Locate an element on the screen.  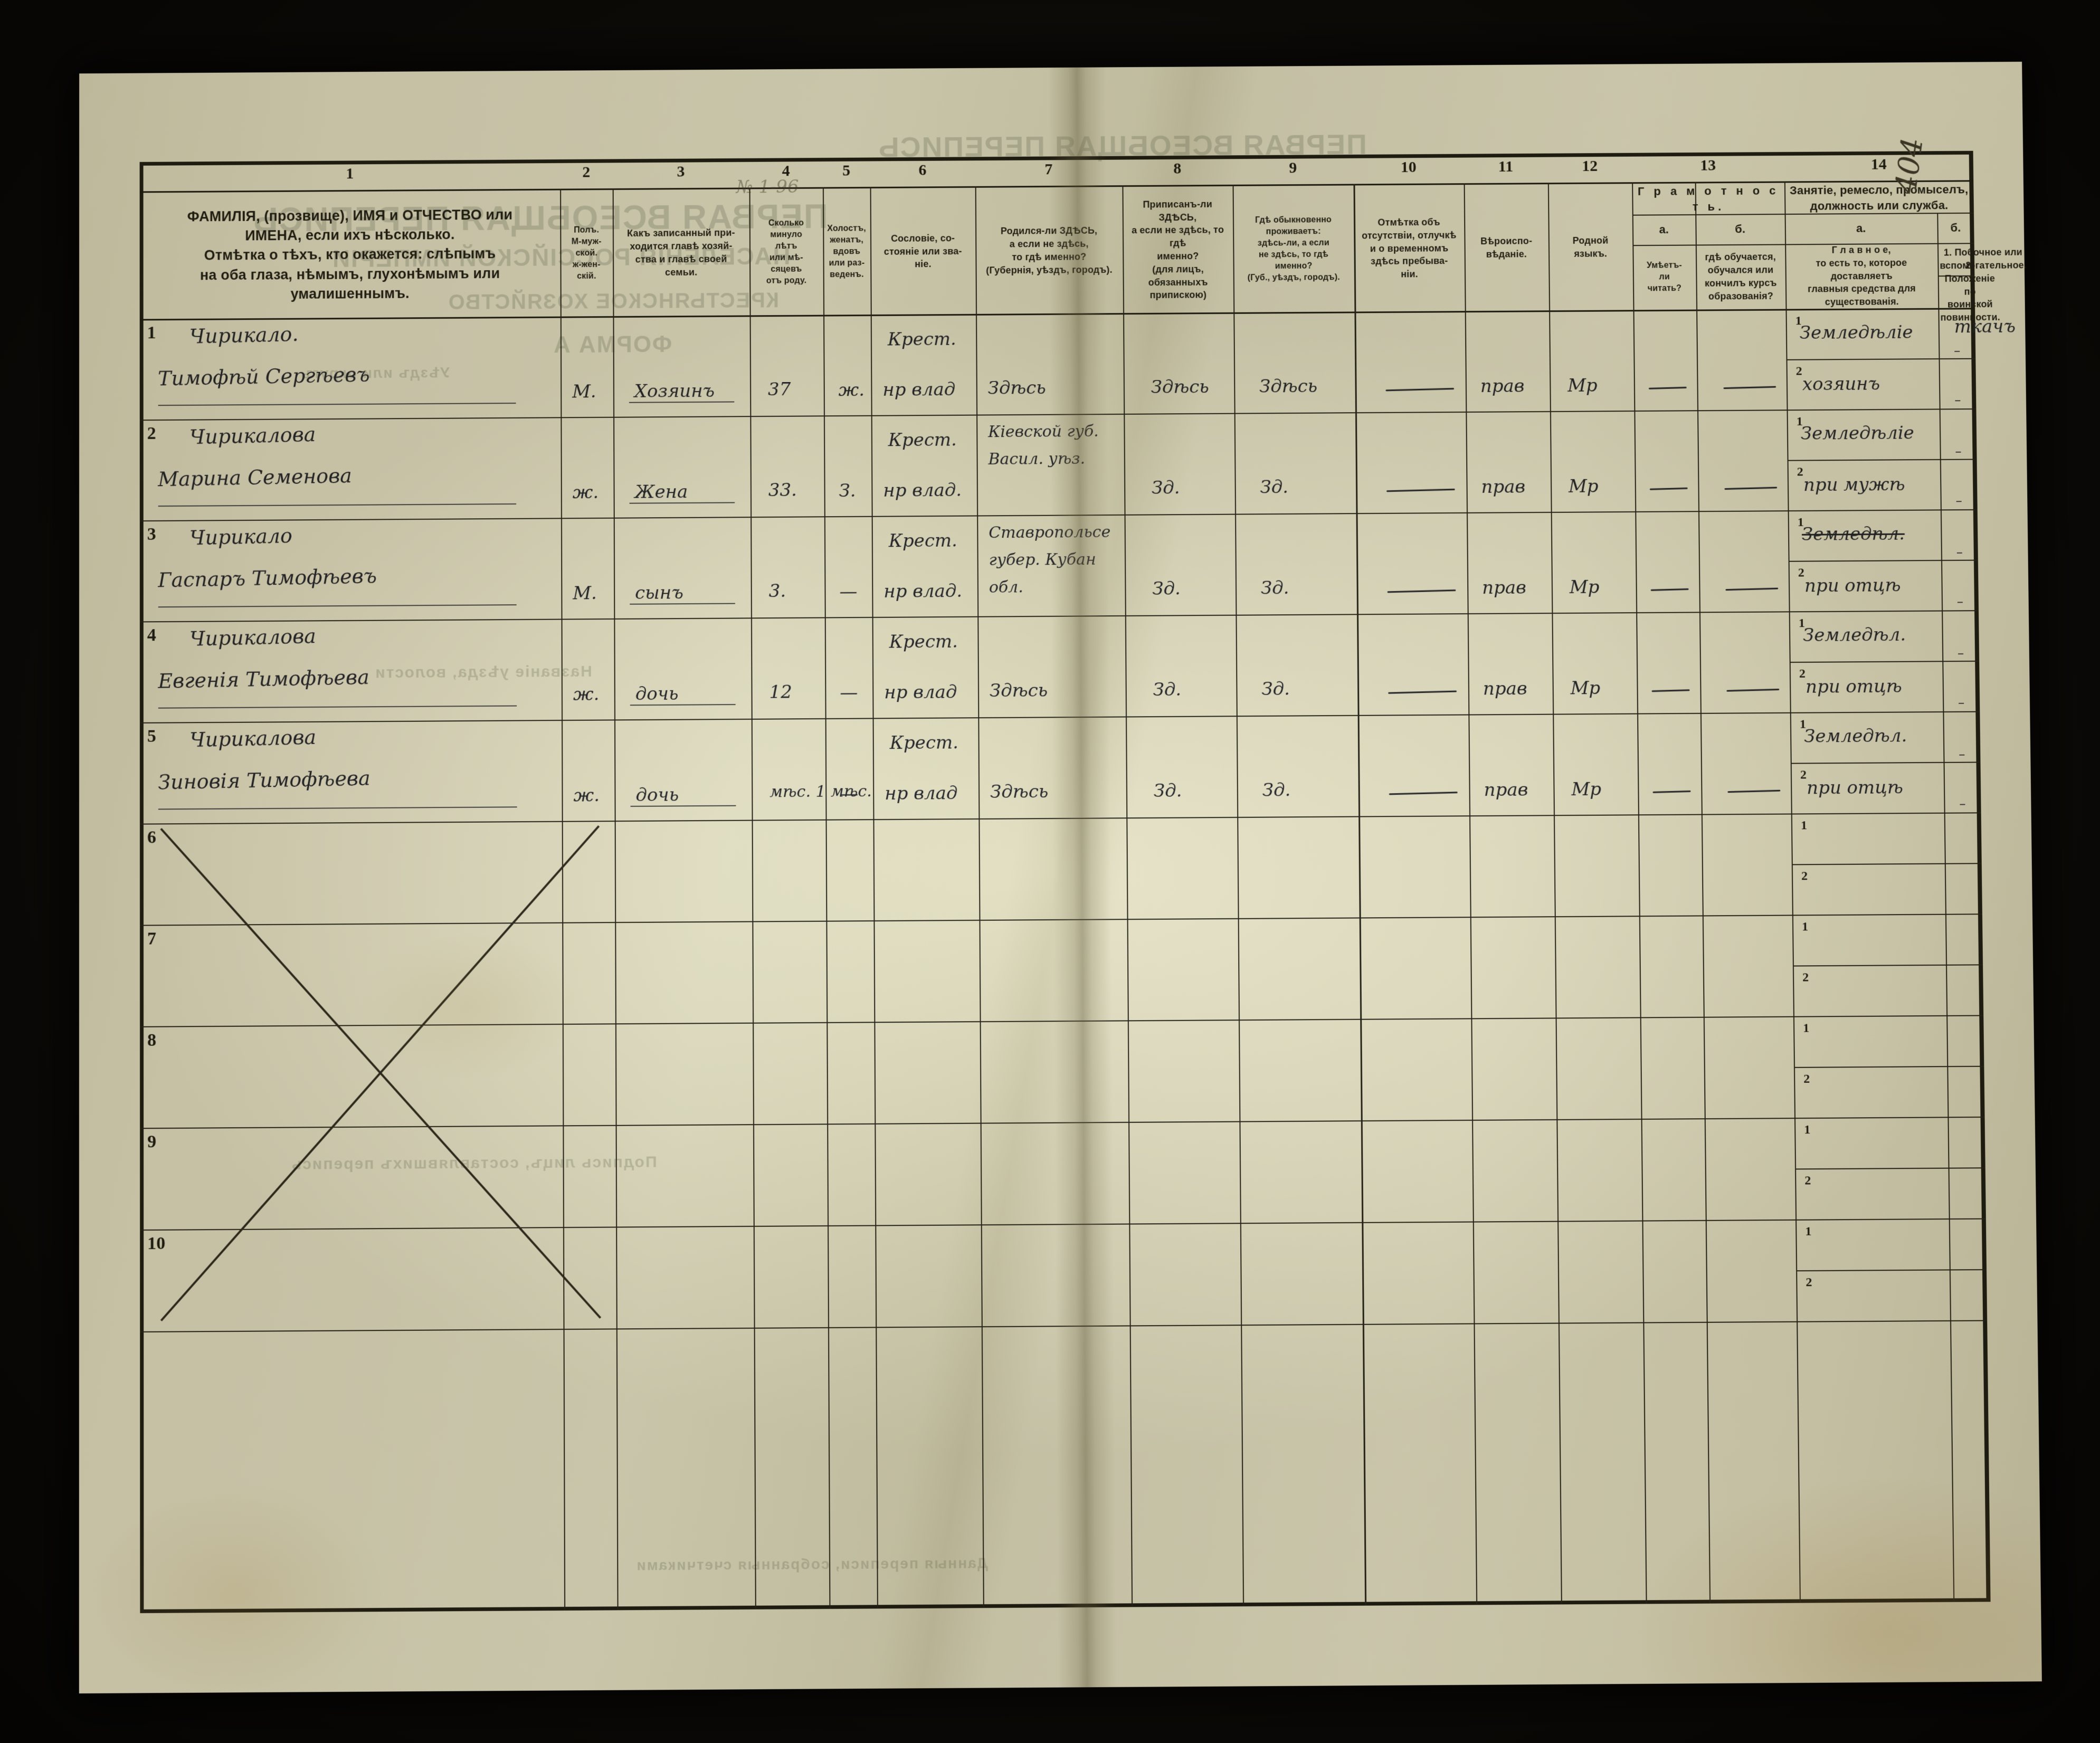
entry-occupation-side: ткачъ is located at coordinates (1985, 327).